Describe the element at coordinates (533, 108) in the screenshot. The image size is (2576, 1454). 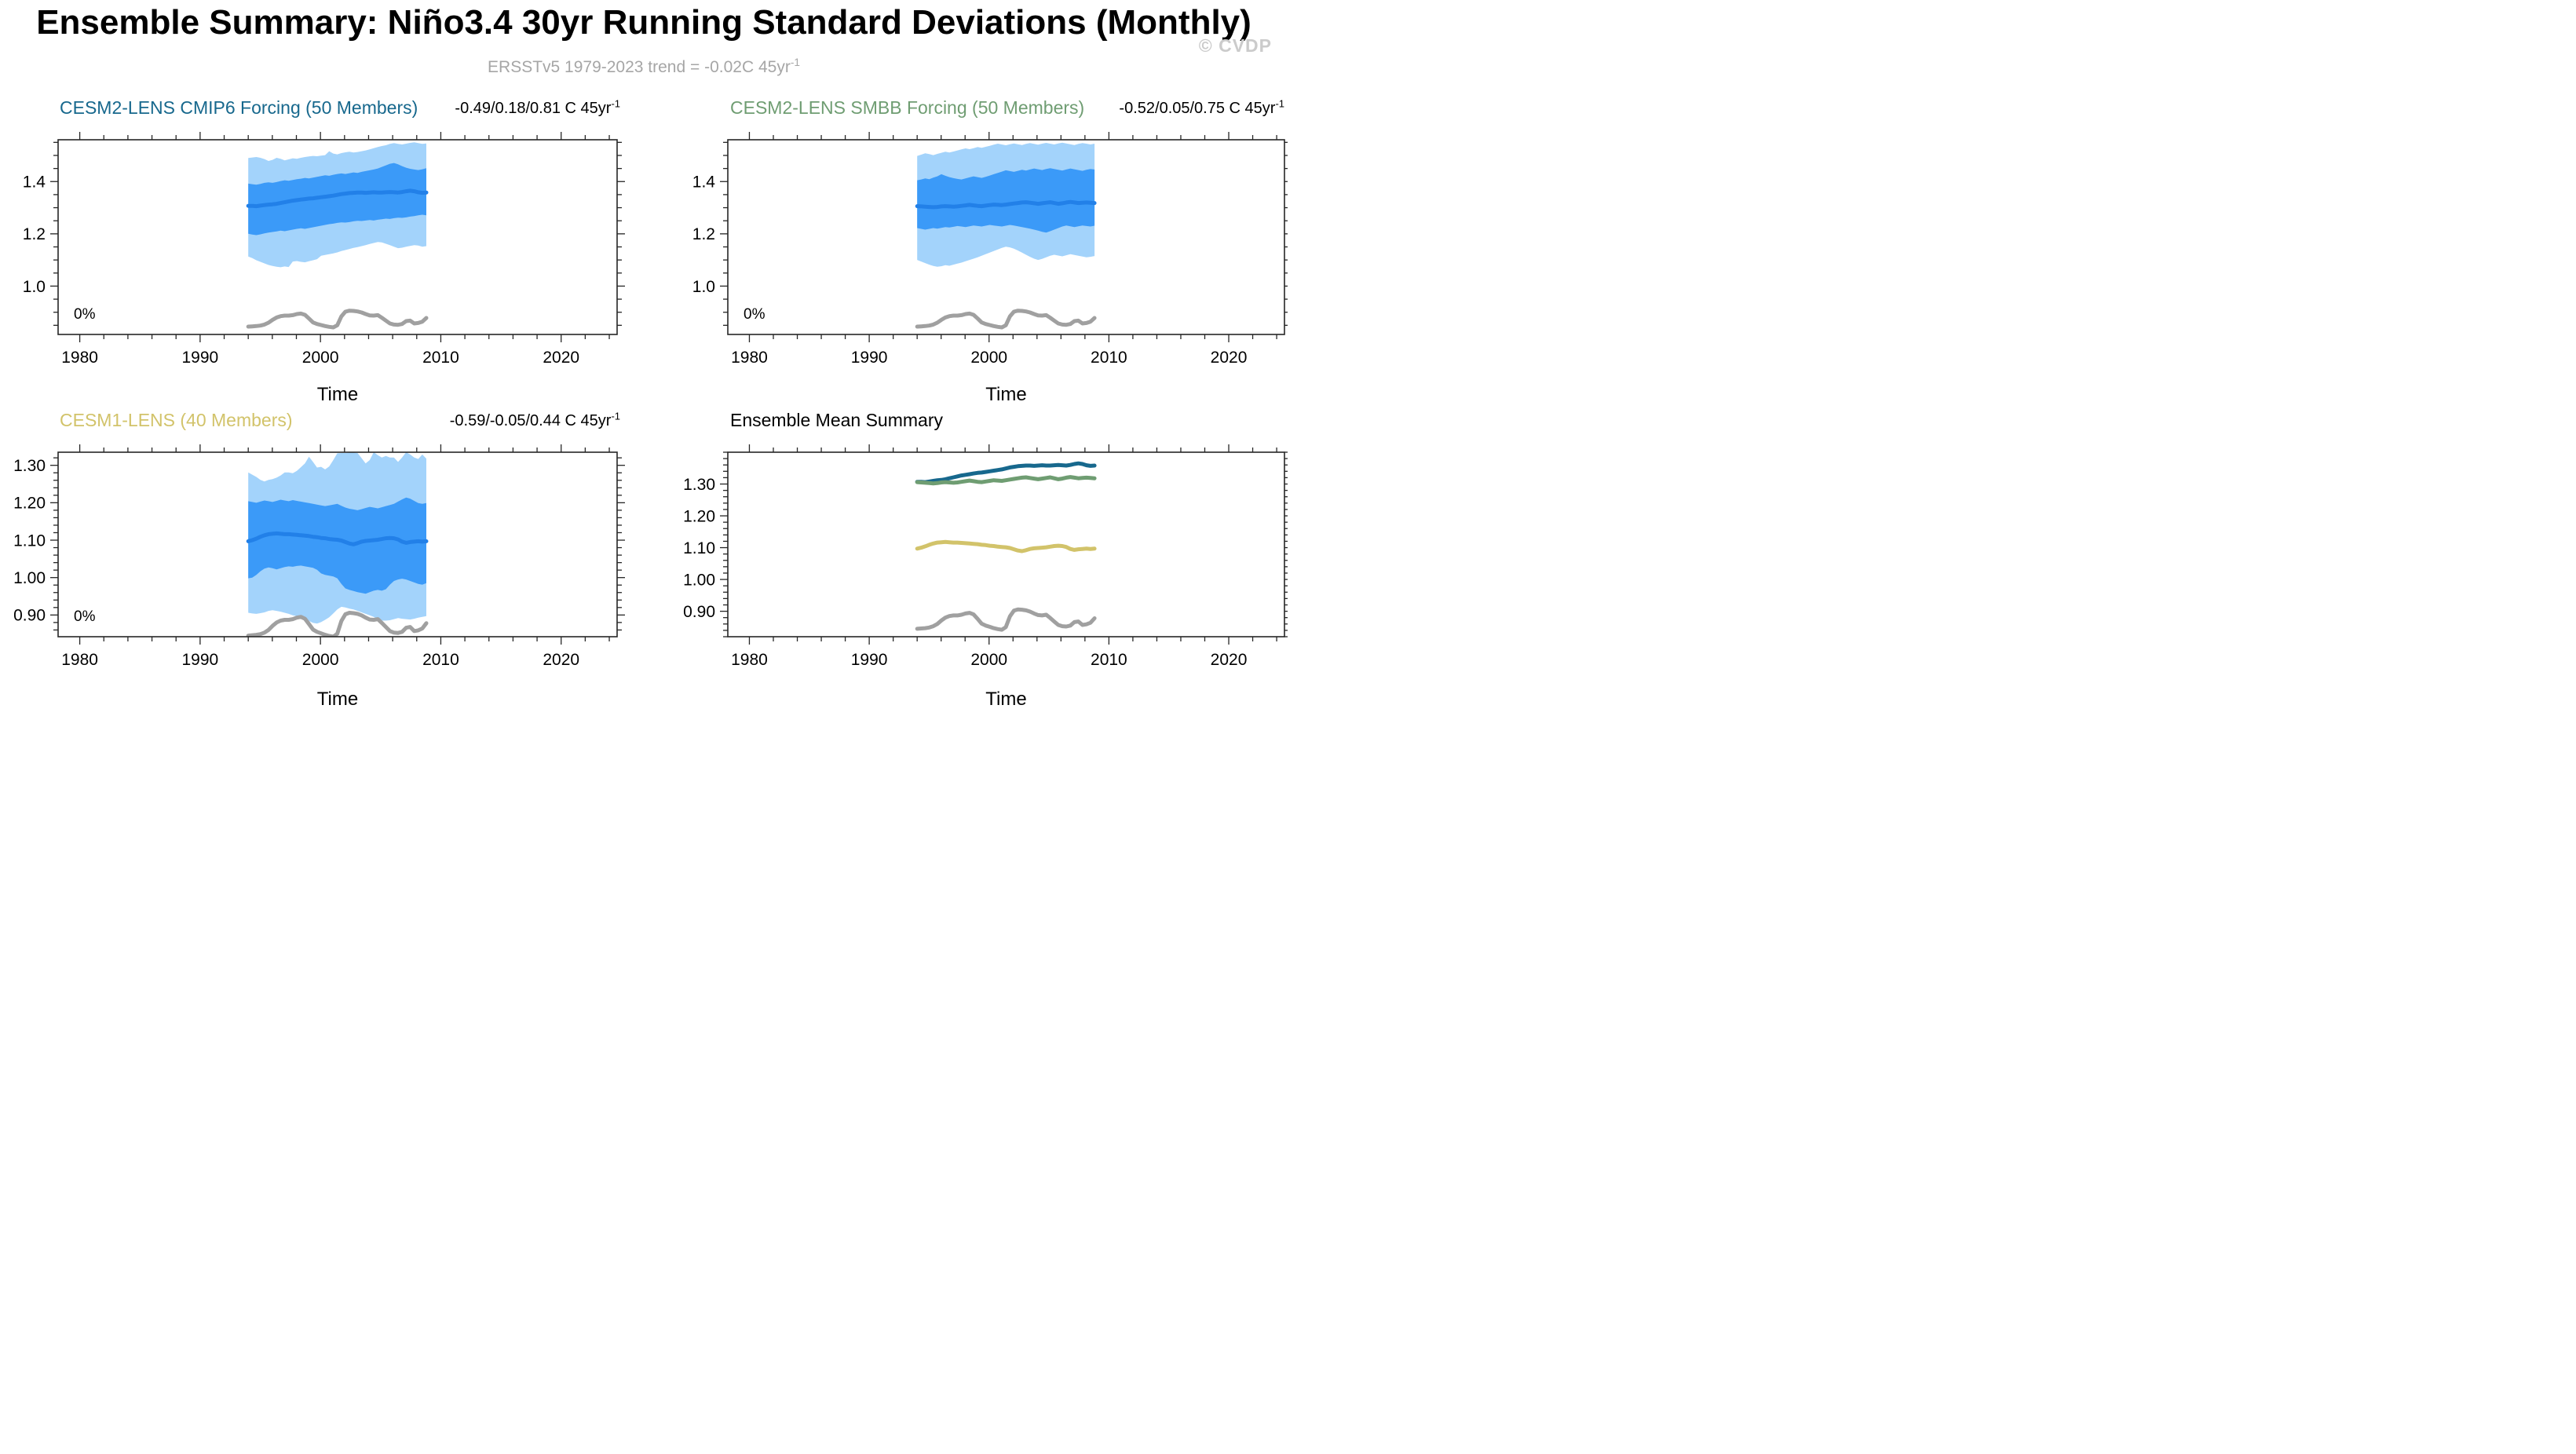
I see `trend-text: -0.49/0.18/0.81 C 45yr` at that location.